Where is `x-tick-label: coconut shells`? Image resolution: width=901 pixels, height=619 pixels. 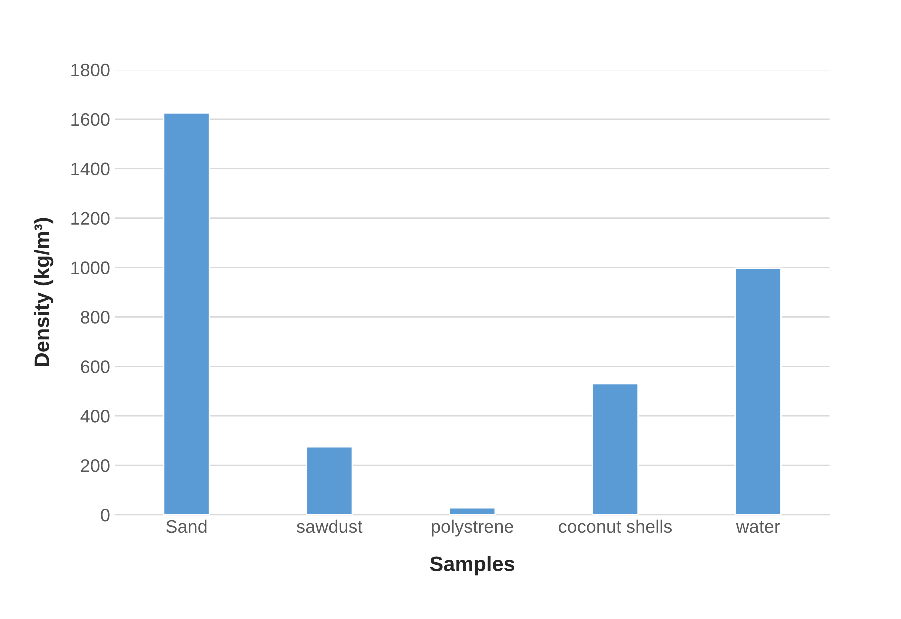
x-tick-label: coconut shells is located at coordinates (615, 527).